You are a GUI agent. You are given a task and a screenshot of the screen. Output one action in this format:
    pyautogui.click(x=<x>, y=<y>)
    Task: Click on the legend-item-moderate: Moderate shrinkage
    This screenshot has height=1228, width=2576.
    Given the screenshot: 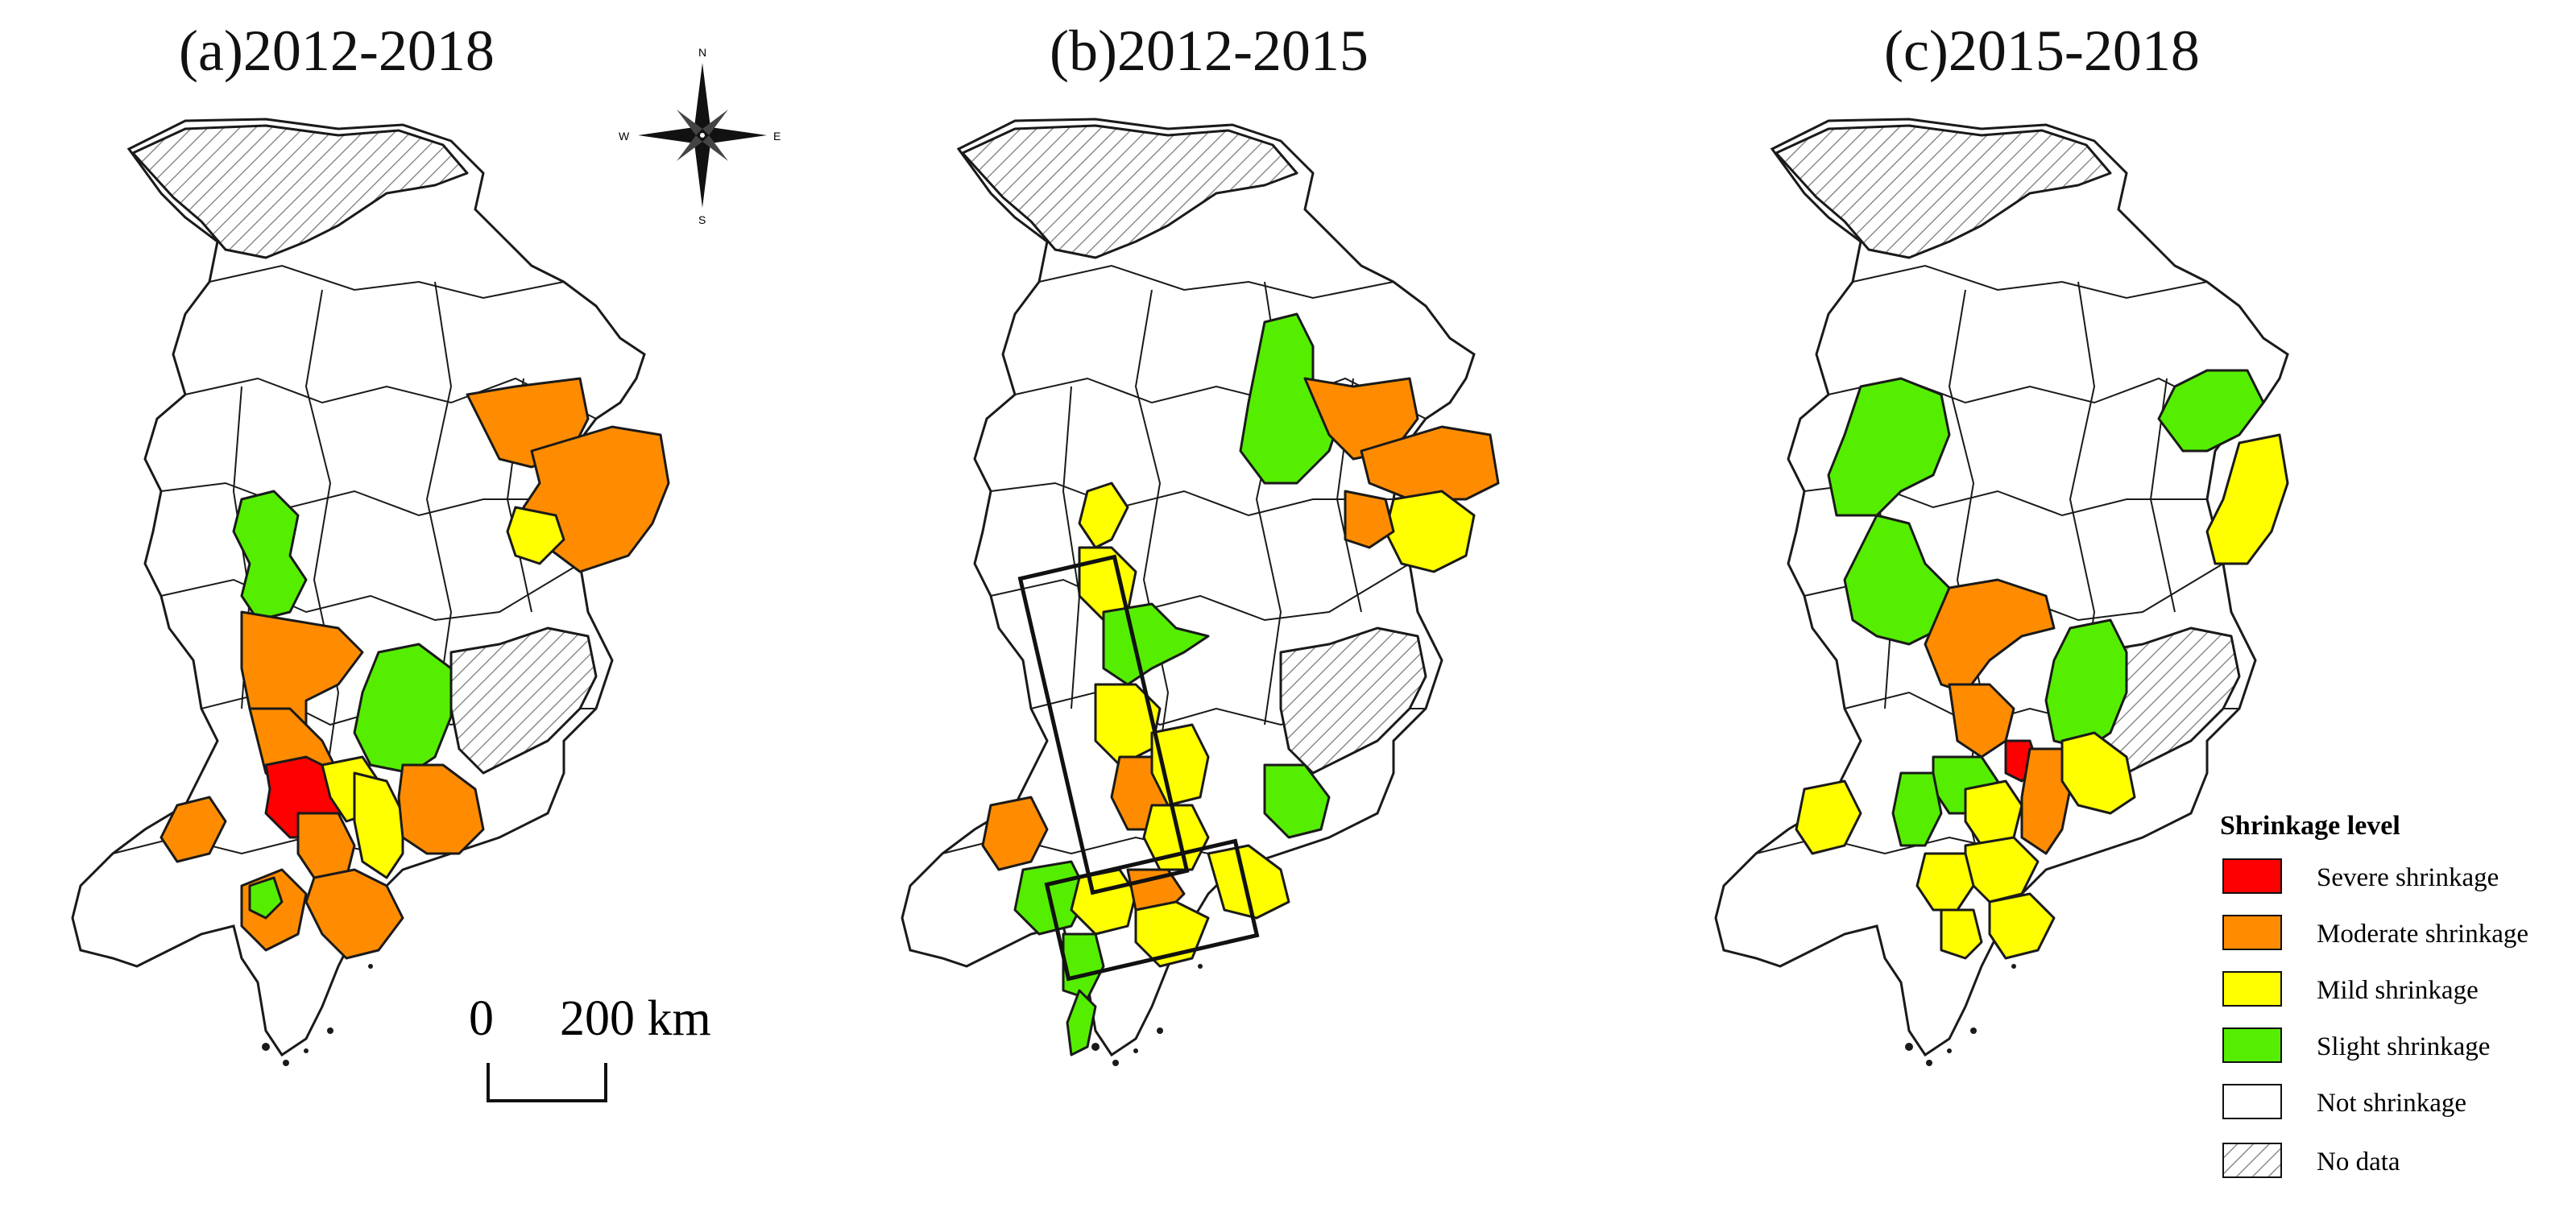 What is the action you would take?
    pyautogui.click(x=2375, y=933)
    